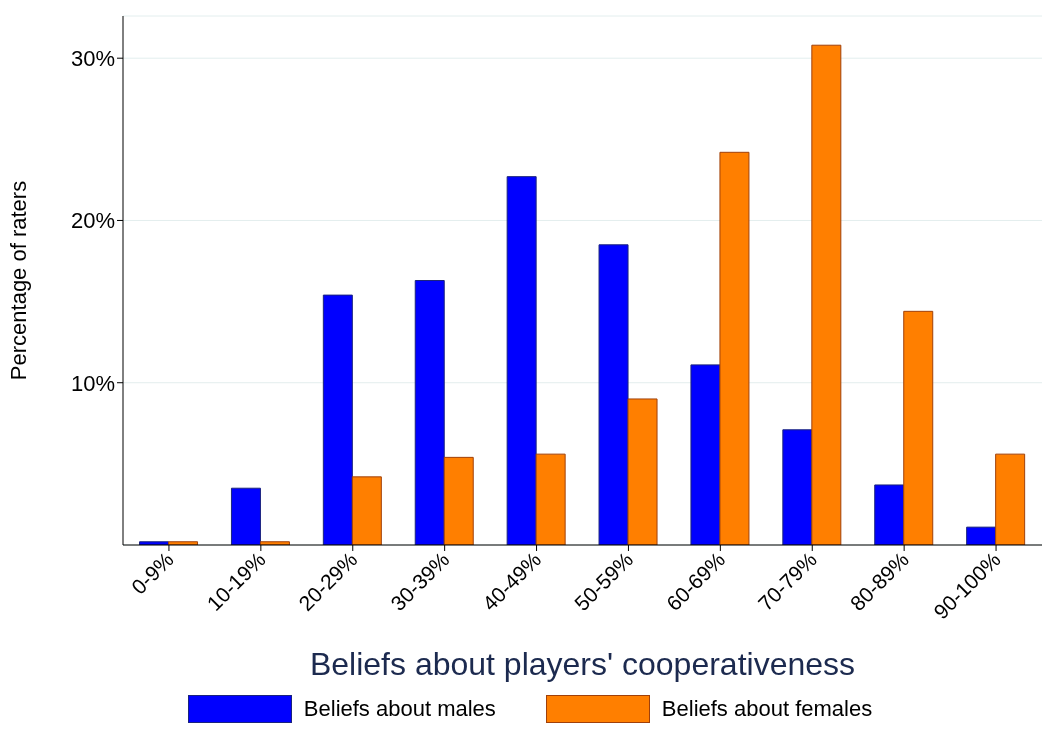 This screenshot has height=732, width=1050. Describe the element at coordinates (92, 58) in the screenshot. I see `y-tick-label: 30%` at that location.